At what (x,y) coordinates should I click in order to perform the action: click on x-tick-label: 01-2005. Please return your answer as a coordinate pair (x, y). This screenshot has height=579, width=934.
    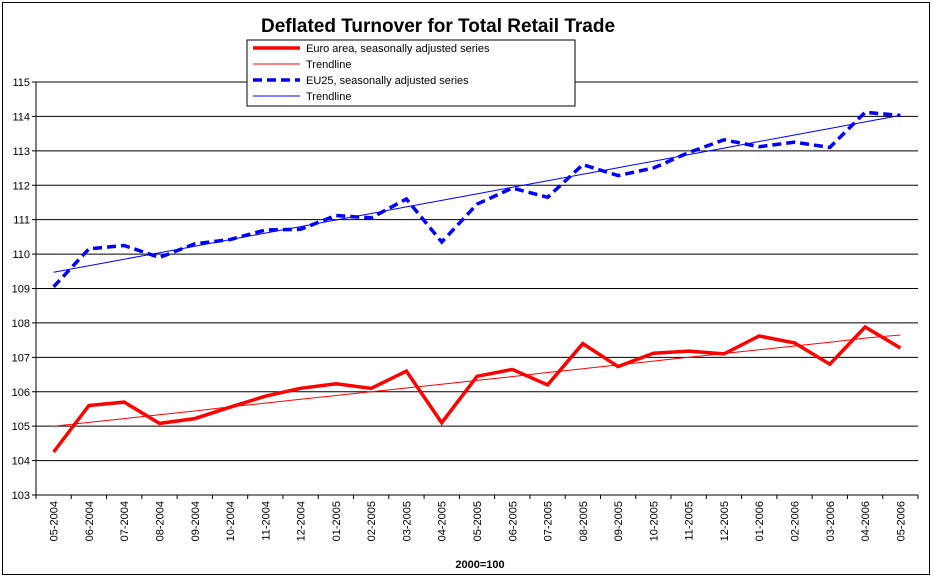
    Looking at the image, I should click on (337, 521).